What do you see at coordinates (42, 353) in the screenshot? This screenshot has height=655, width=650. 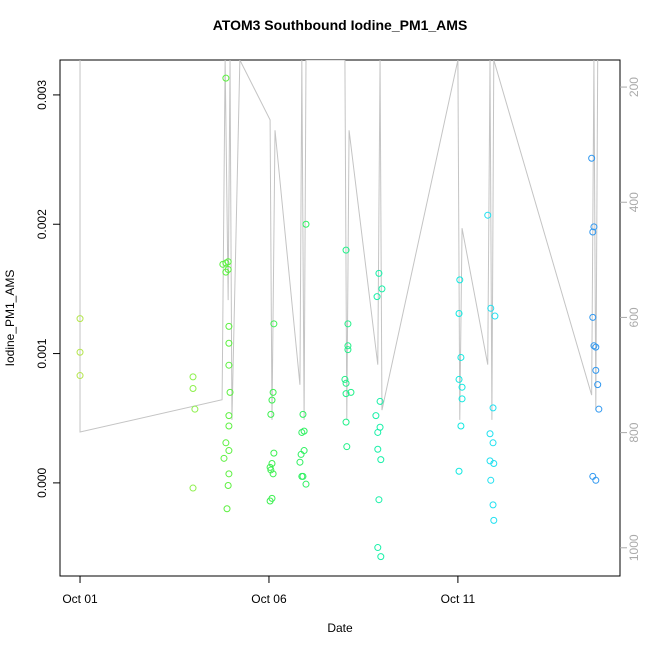 I see `y-tick-label: 0.001` at bounding box center [42, 353].